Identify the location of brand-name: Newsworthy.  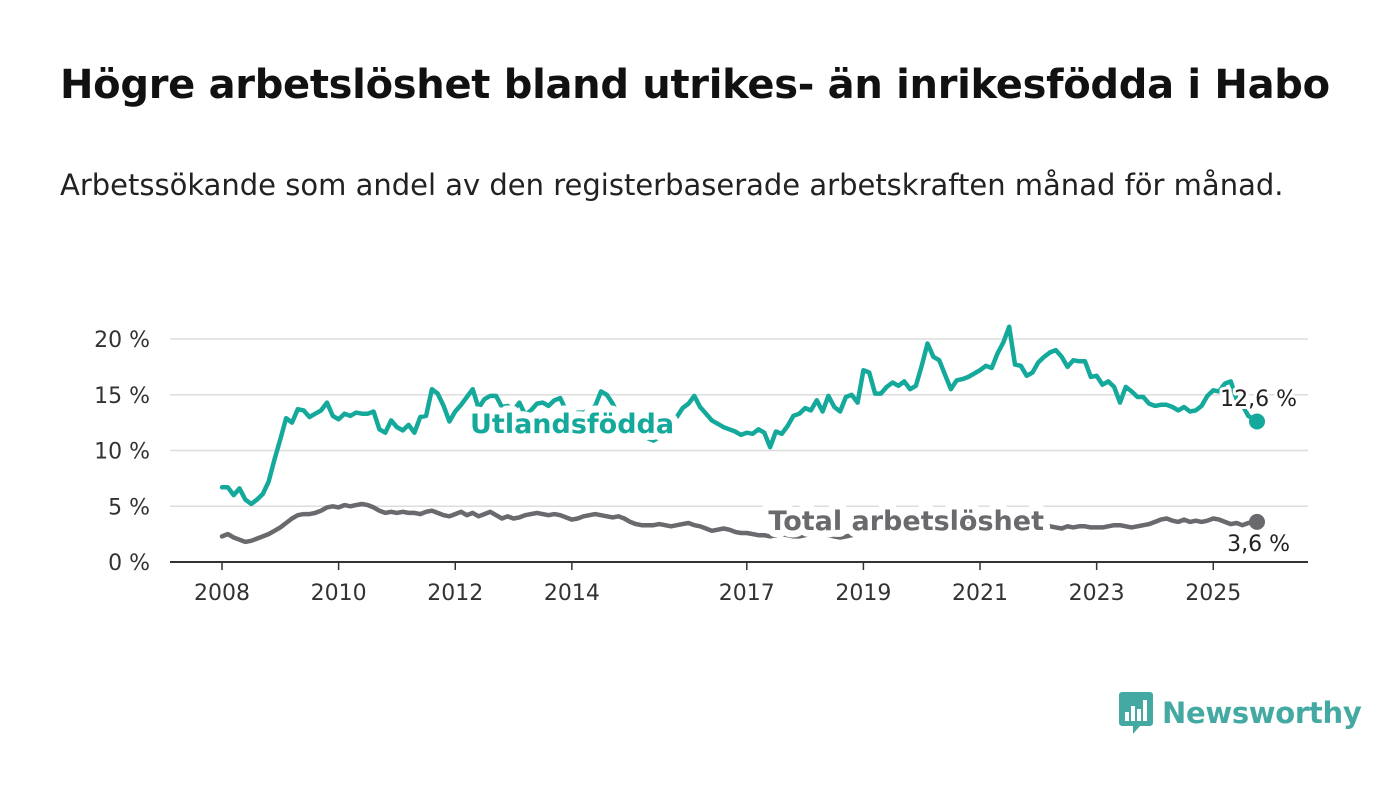
(1262, 713).